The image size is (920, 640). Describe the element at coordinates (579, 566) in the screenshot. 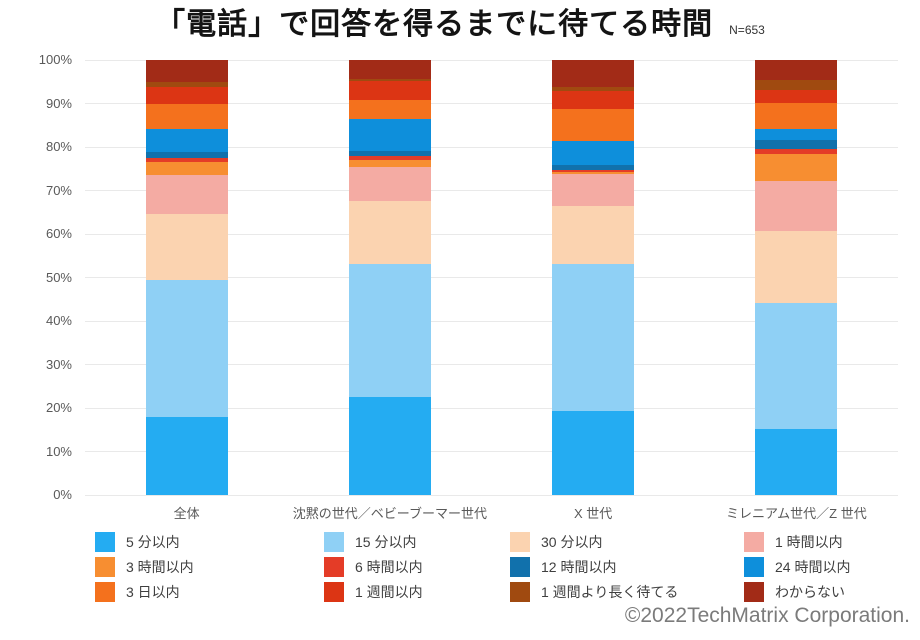

I see `legend-label: 12 時間以内` at that location.